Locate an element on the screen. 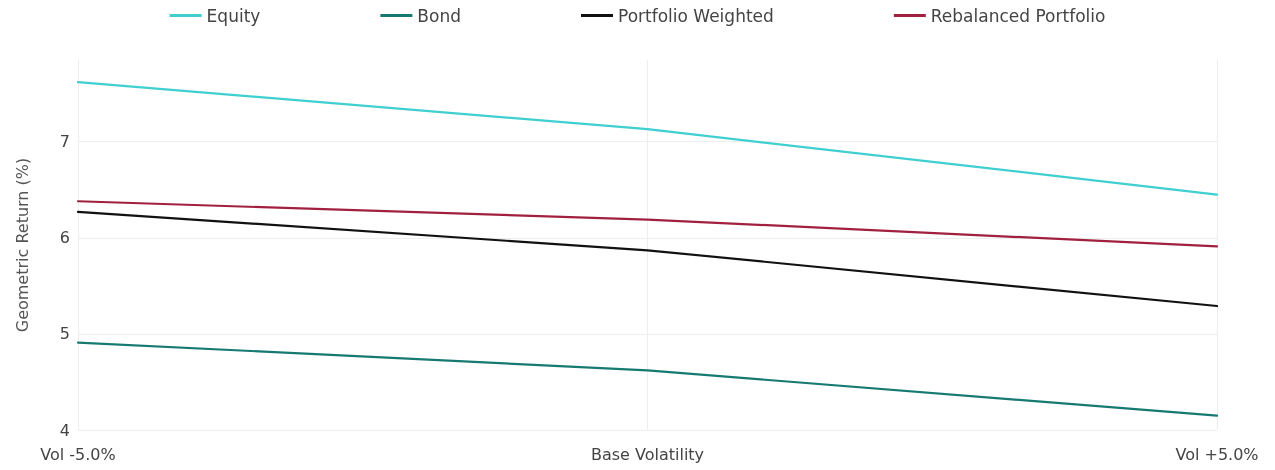 This screenshot has width=1275, height=470. y-tick-label: 4 is located at coordinates (64, 430).